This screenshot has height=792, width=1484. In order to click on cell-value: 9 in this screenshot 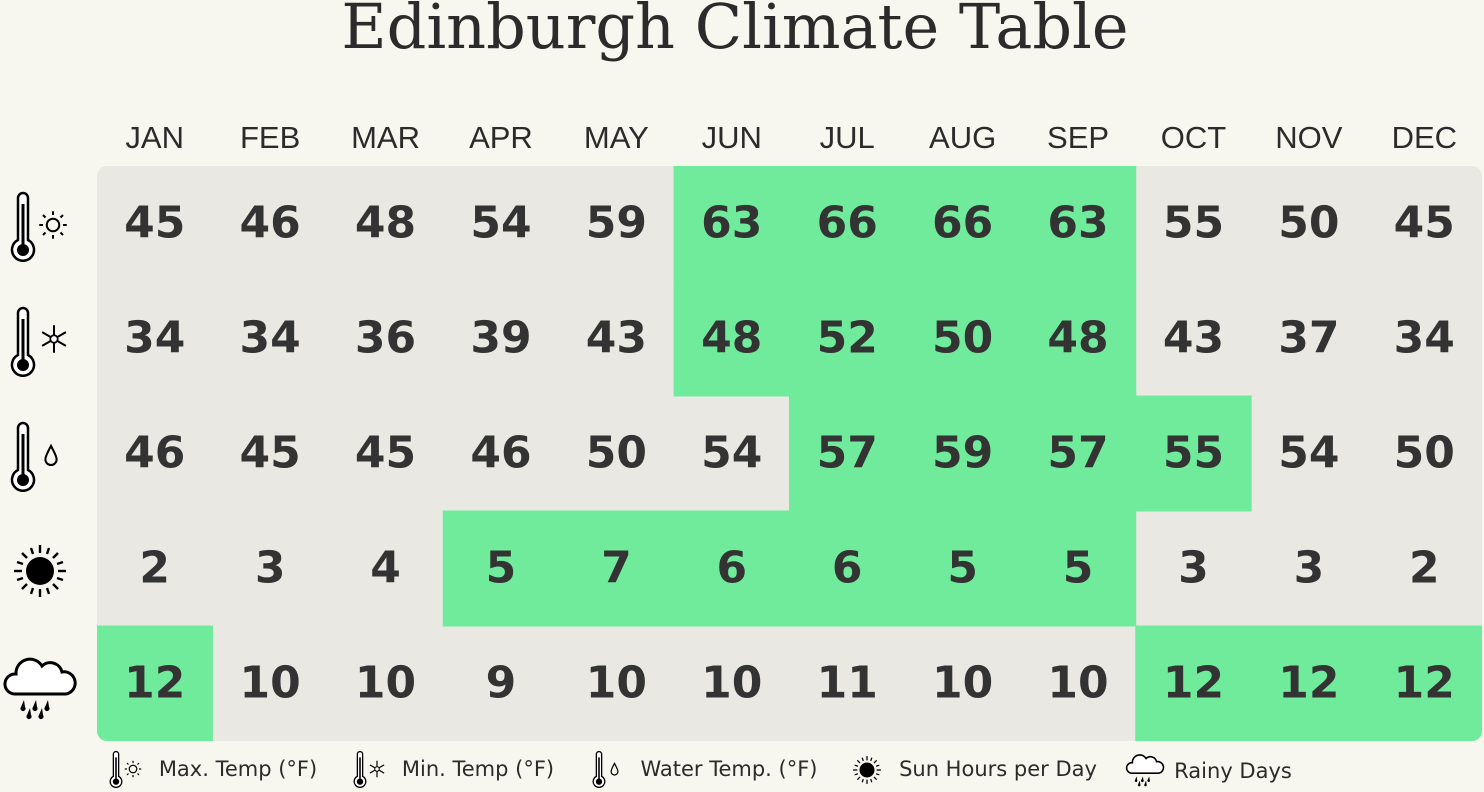, I will do `click(501, 683)`.